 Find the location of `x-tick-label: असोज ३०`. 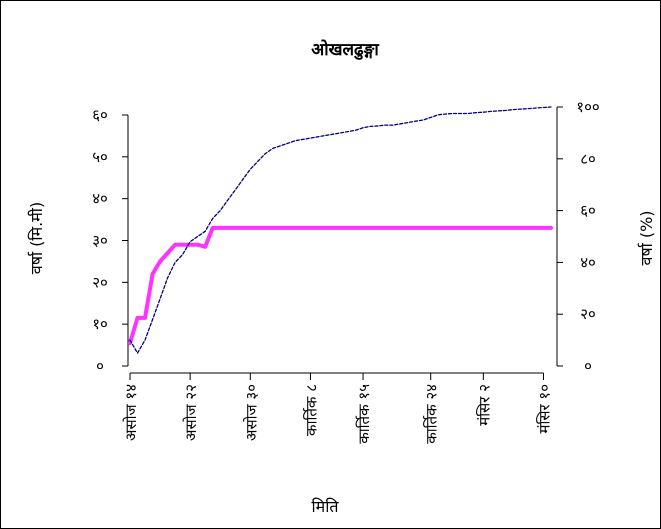

x-tick-label: असोज ३० is located at coordinates (251, 412).